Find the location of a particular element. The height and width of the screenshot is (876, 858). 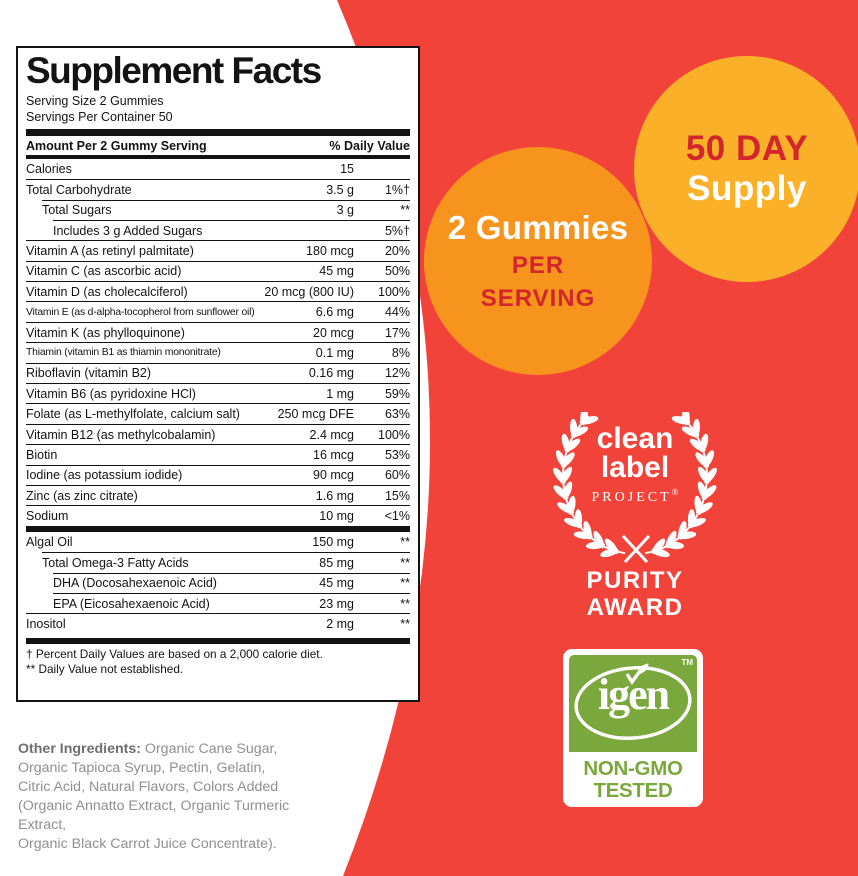

supply-word-text: Supply is located at coordinates (747, 188).